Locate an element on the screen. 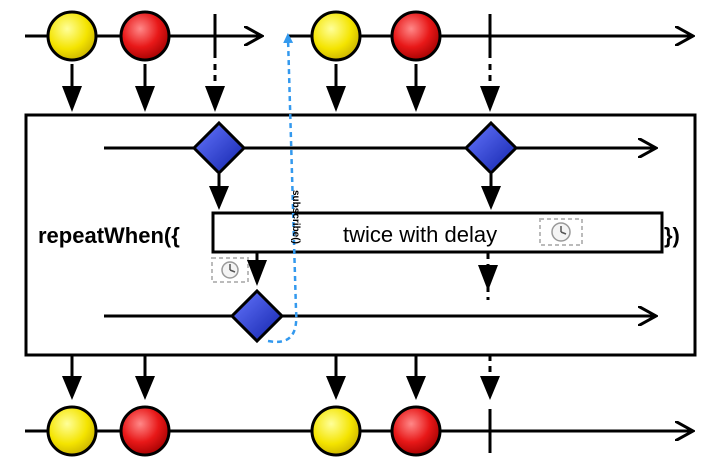 The image size is (707, 466). inner-output-arrow is located at coordinates (257, 273).